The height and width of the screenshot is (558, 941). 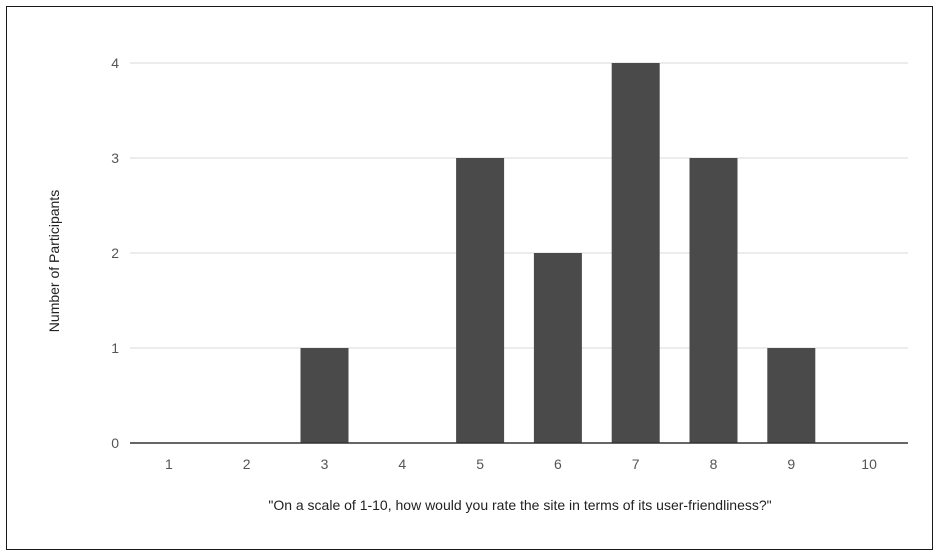 I want to click on x-tick-label: 9, so click(x=791, y=464).